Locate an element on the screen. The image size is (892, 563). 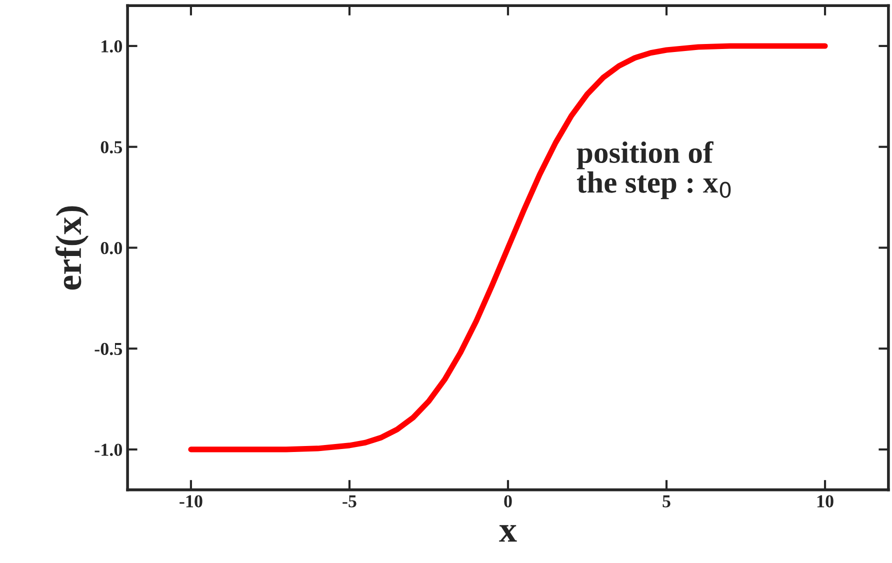
x-tick-label: -10 is located at coordinates (191, 501).